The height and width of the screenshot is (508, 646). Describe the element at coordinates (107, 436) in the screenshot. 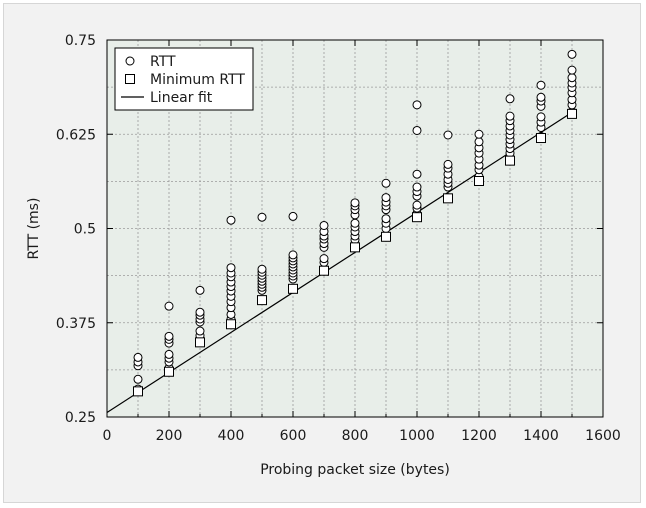

I see `x-tick-label: 0` at that location.